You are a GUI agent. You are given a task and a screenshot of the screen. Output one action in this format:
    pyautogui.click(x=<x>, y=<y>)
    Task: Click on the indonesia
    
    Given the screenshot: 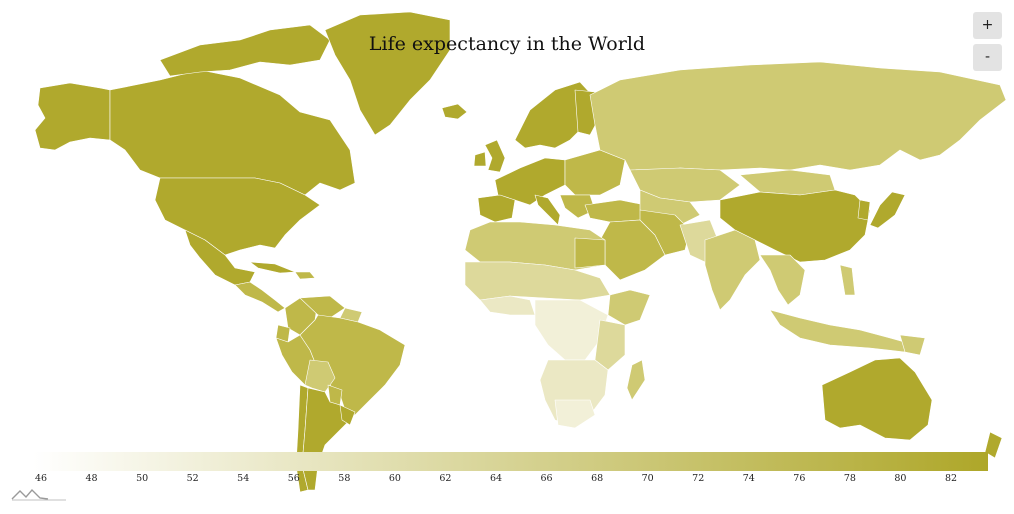 What is the action you would take?
    pyautogui.click(x=842, y=331)
    